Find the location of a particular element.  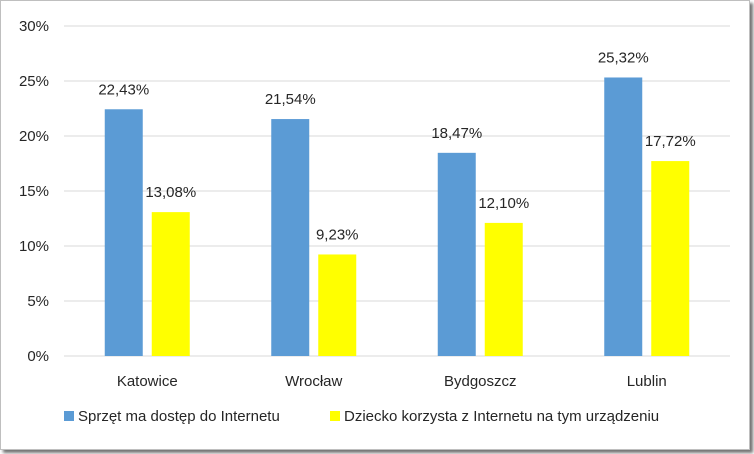

x-tick-label: Katowice is located at coordinates (147, 381).